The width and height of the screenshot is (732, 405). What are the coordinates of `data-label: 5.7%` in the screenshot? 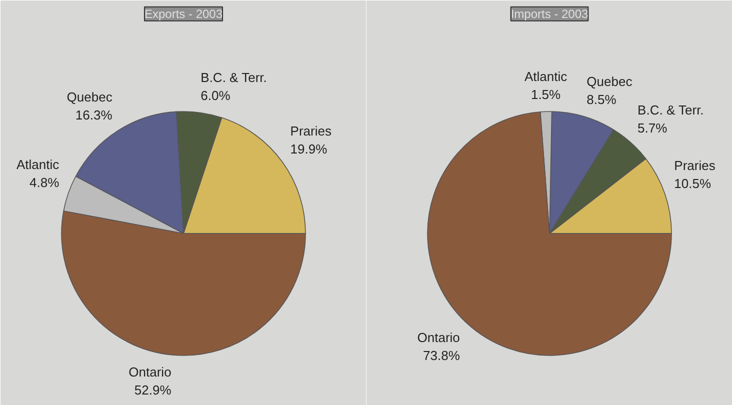 It's located at (653, 128).